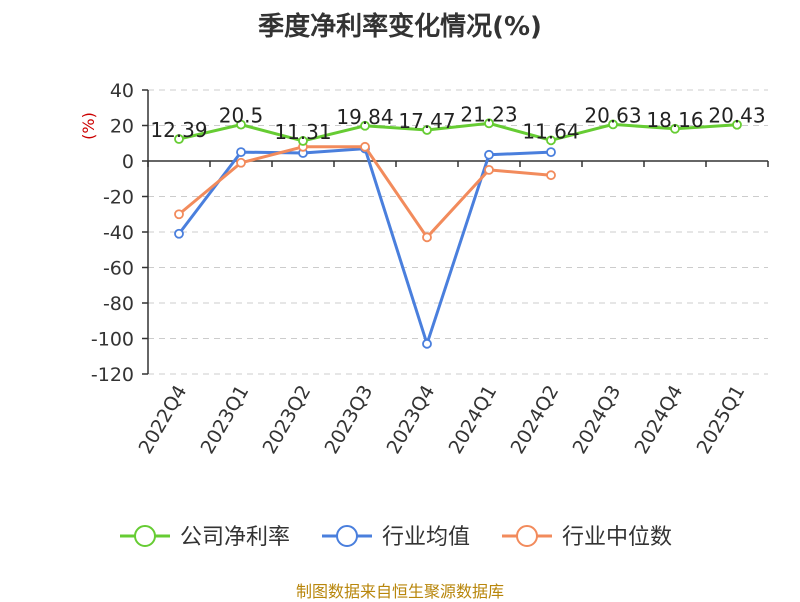 This screenshot has width=800, height=602. Describe the element at coordinates (112, 375) in the screenshot. I see `y-tick-label: -120` at that location.